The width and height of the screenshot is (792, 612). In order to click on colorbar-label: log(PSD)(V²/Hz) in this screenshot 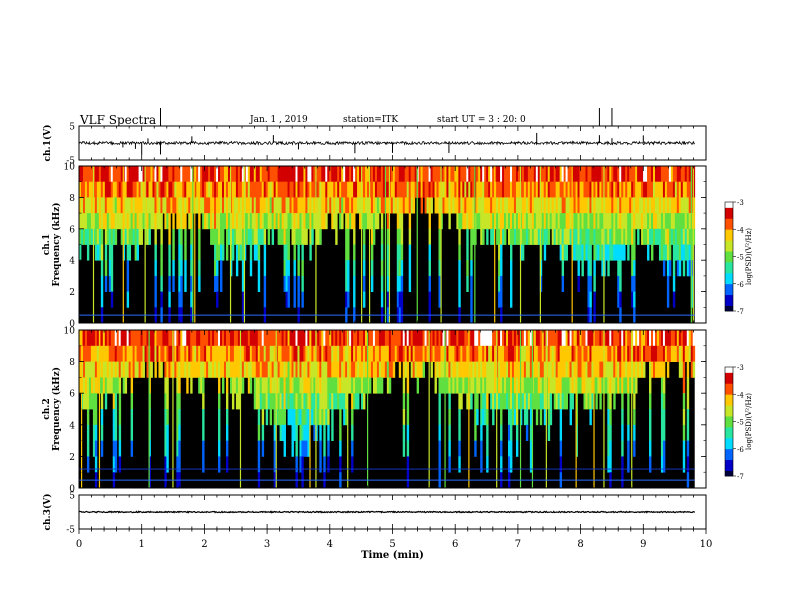, I will do `click(749, 421)`.